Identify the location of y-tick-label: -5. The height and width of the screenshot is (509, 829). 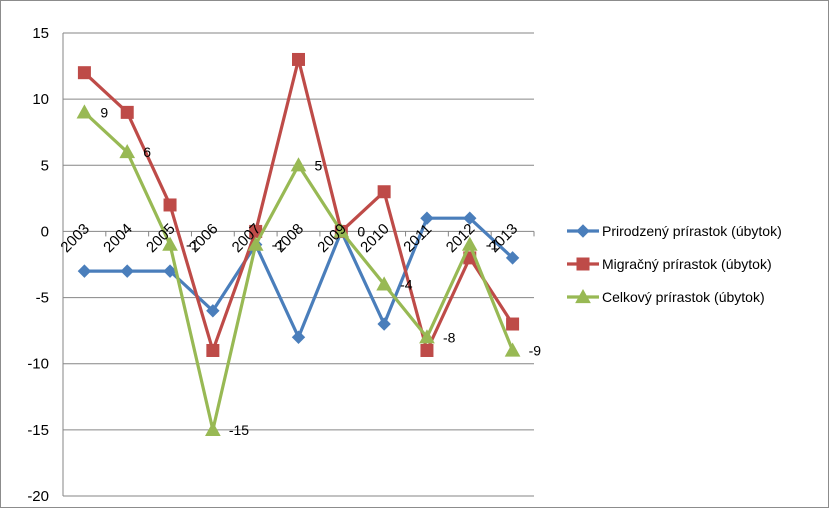
(42, 298).